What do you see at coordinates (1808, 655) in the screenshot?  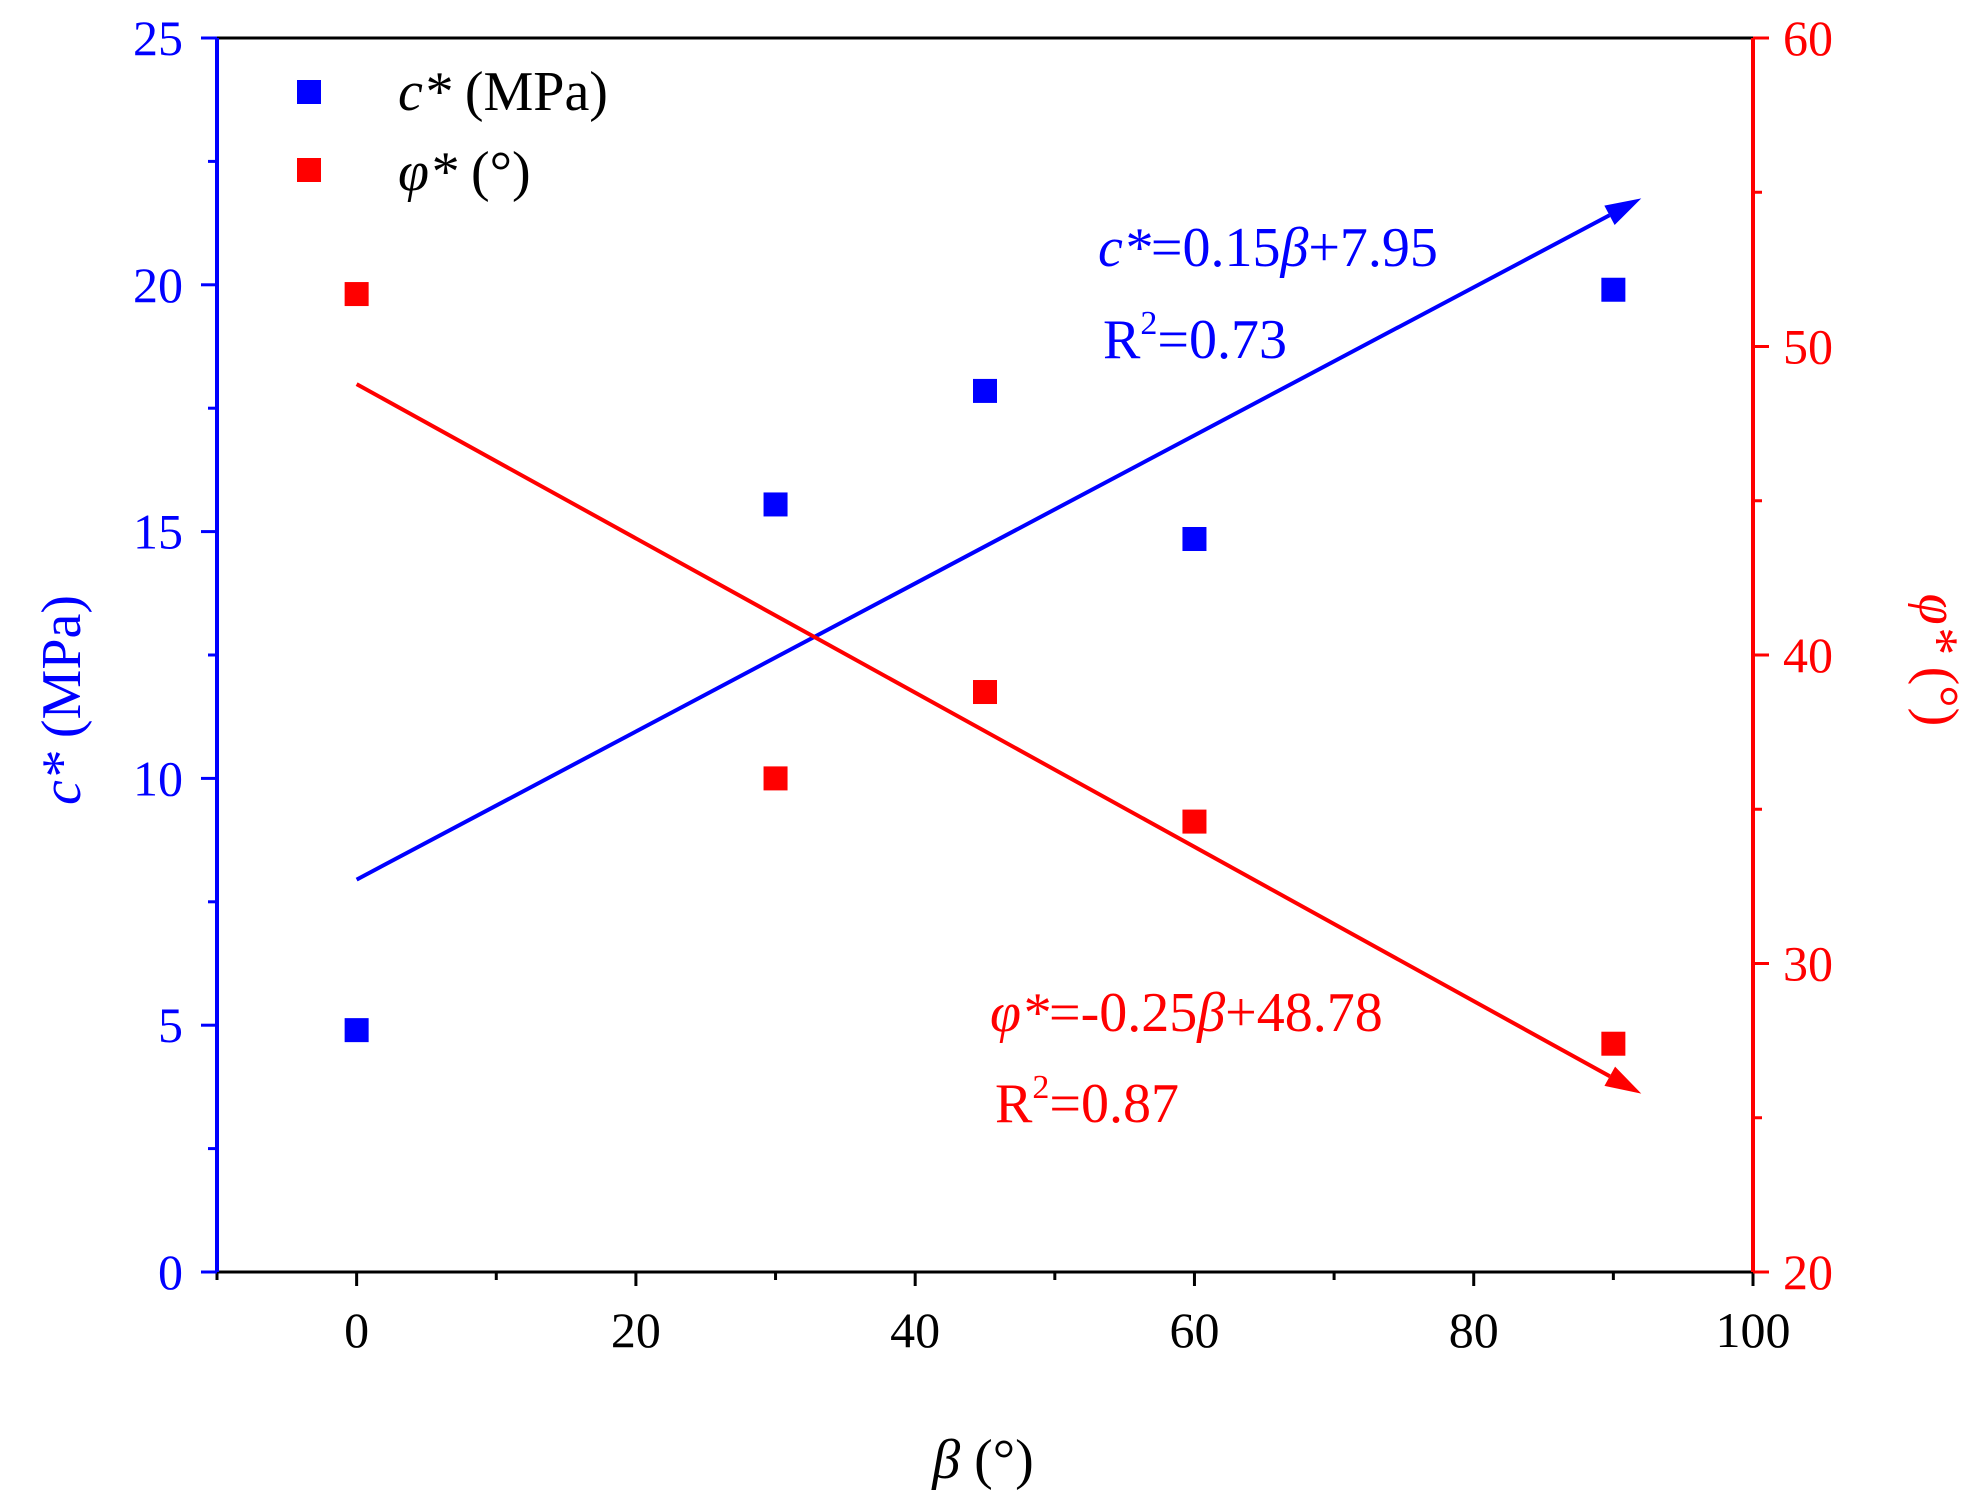 I see `y-right-tick-label: 40` at bounding box center [1808, 655].